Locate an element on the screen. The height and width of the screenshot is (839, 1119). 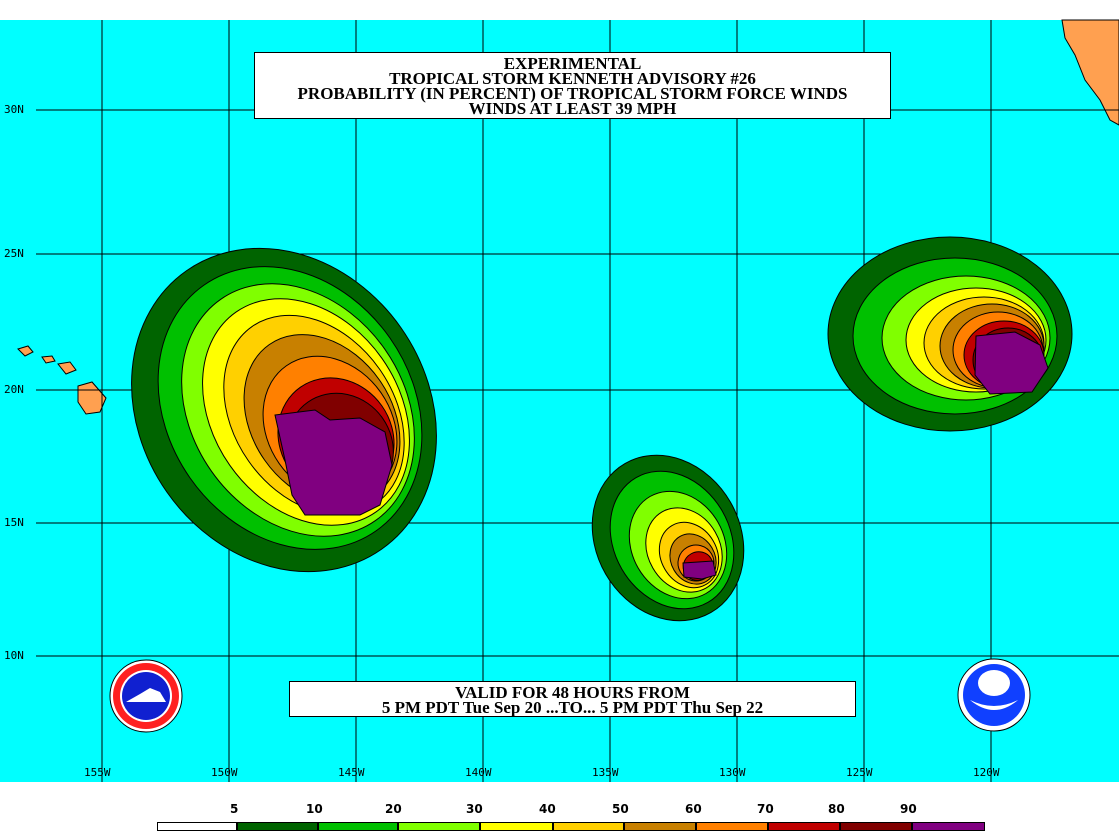
legend-label-80: 80 is located at coordinates (836, 809).